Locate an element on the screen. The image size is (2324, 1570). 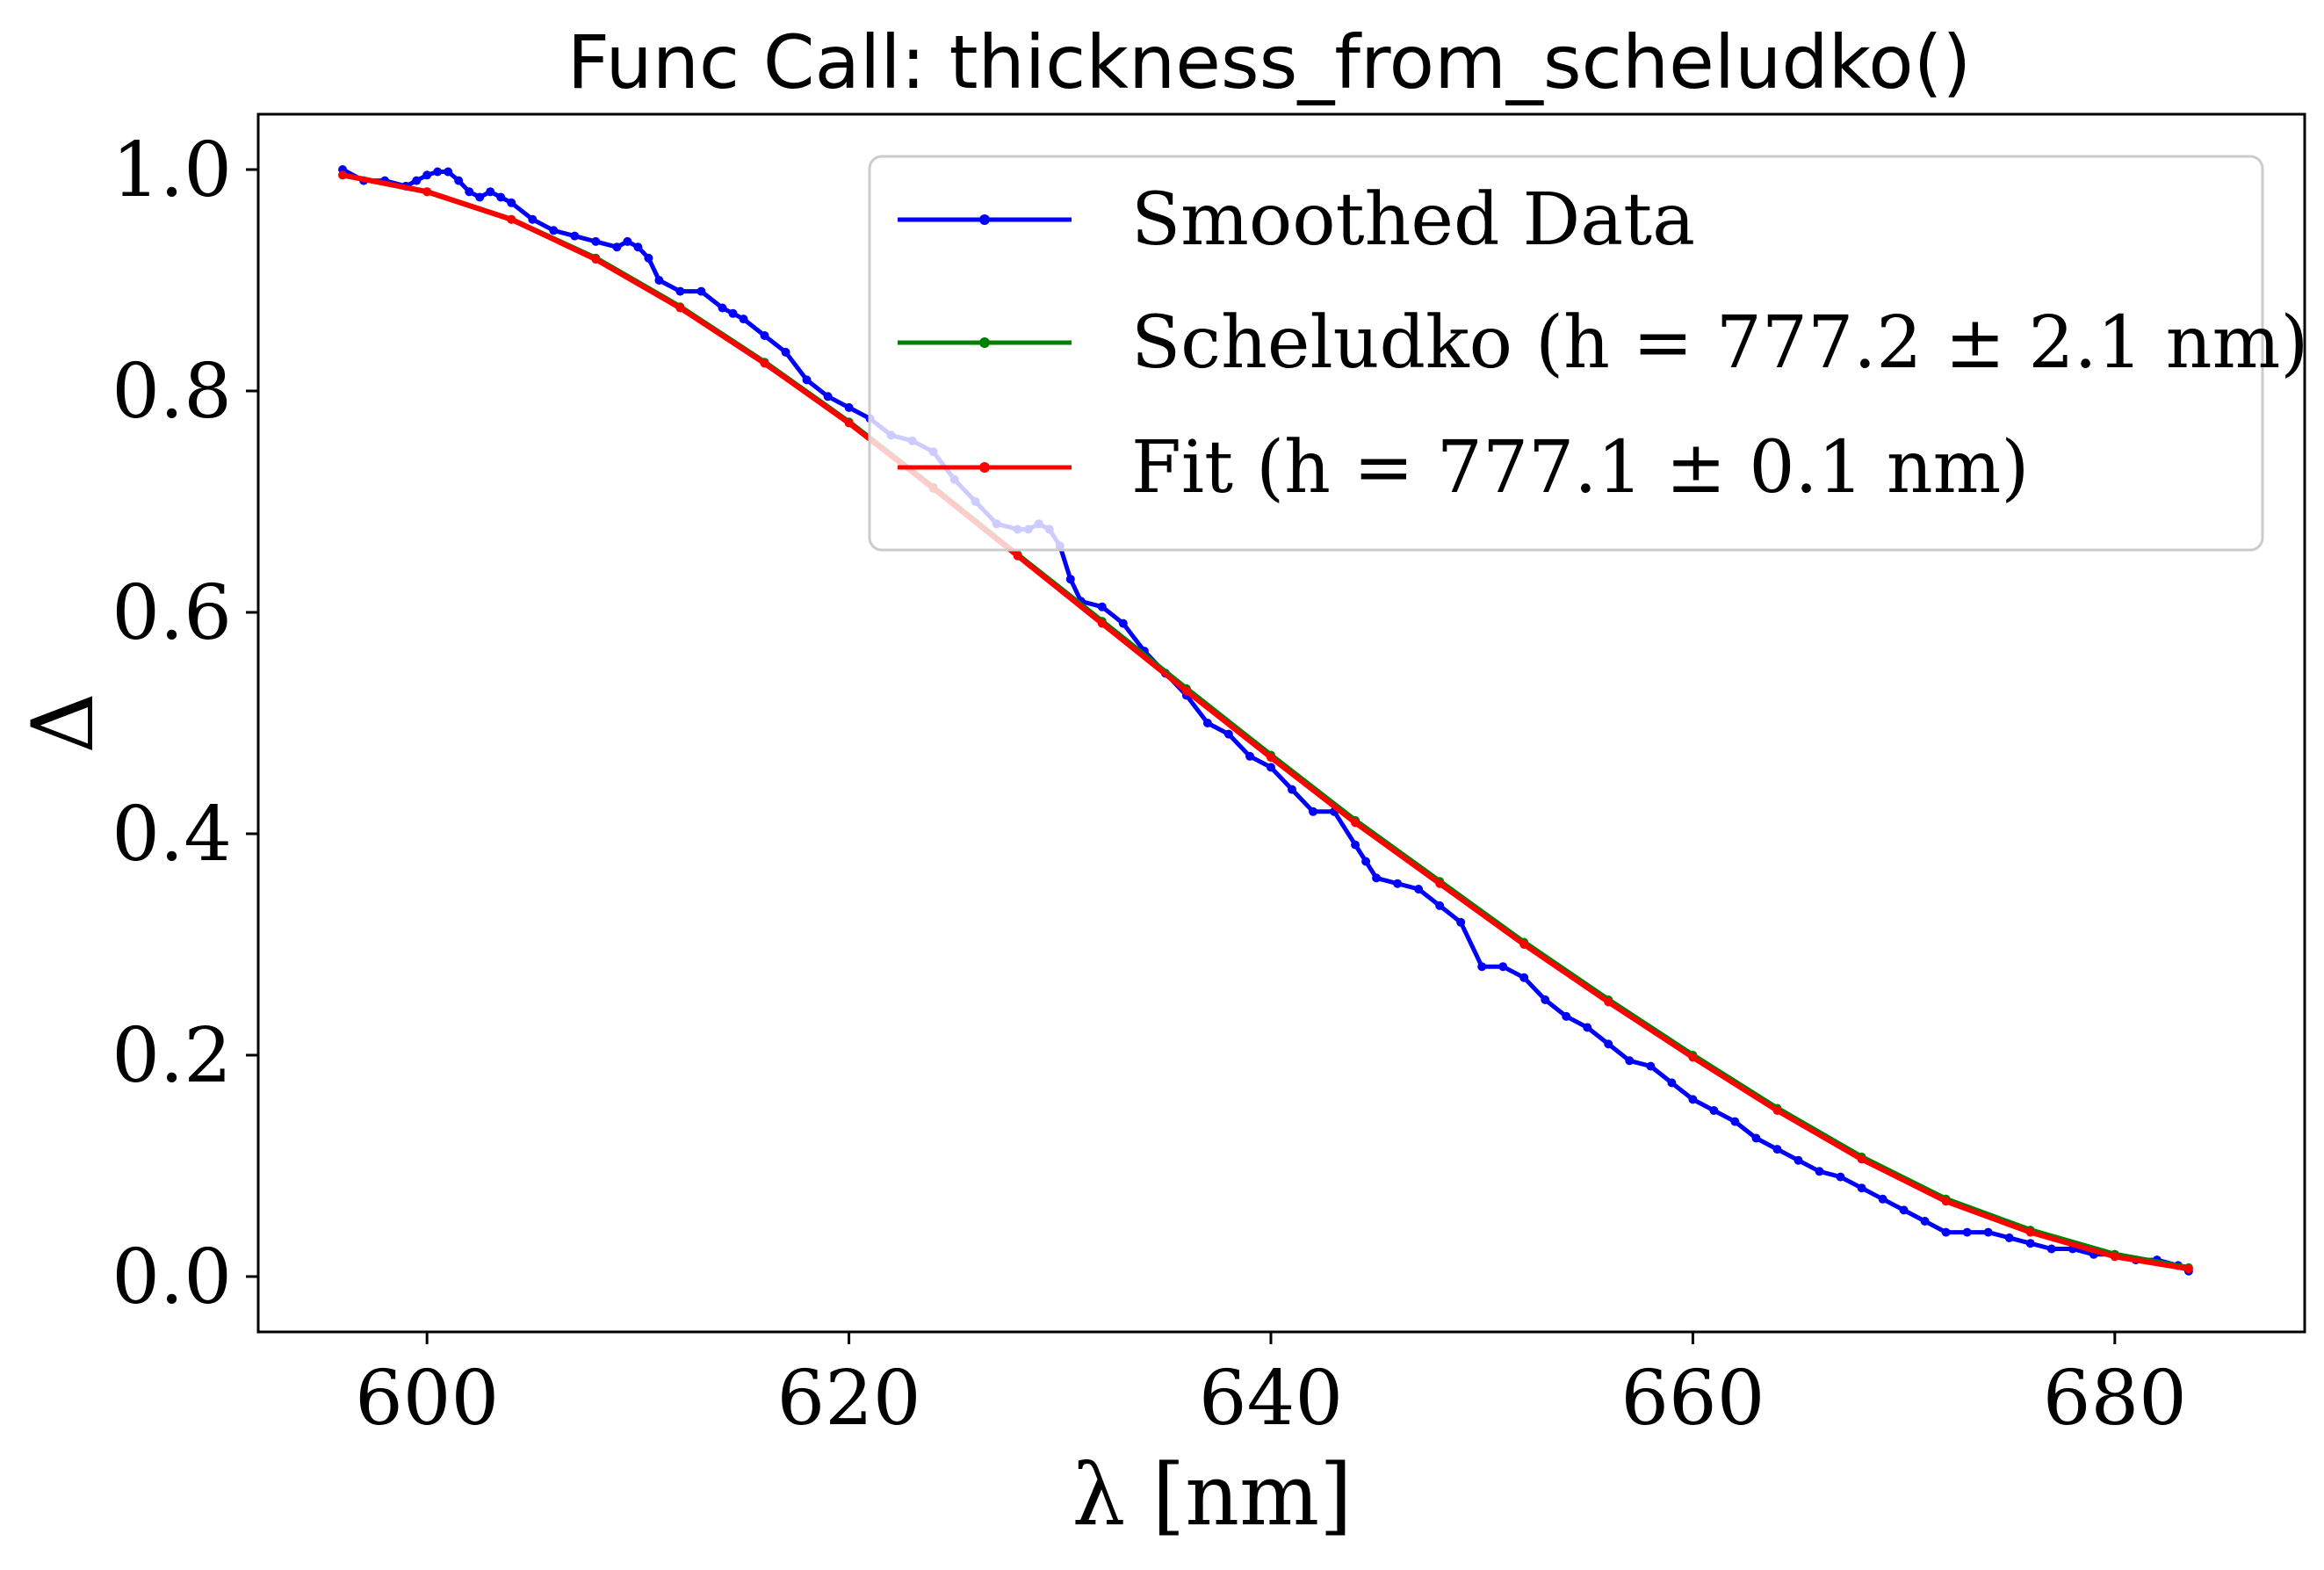
y-tick-label: 0.8 is located at coordinates (172, 392).